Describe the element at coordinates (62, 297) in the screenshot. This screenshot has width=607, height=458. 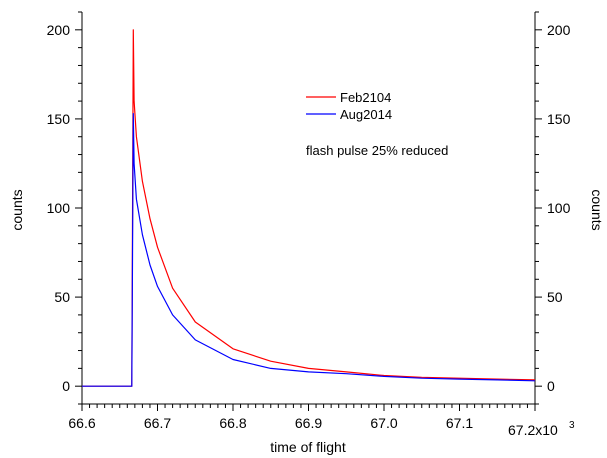
I see `y-tick-label-left: 50` at that location.